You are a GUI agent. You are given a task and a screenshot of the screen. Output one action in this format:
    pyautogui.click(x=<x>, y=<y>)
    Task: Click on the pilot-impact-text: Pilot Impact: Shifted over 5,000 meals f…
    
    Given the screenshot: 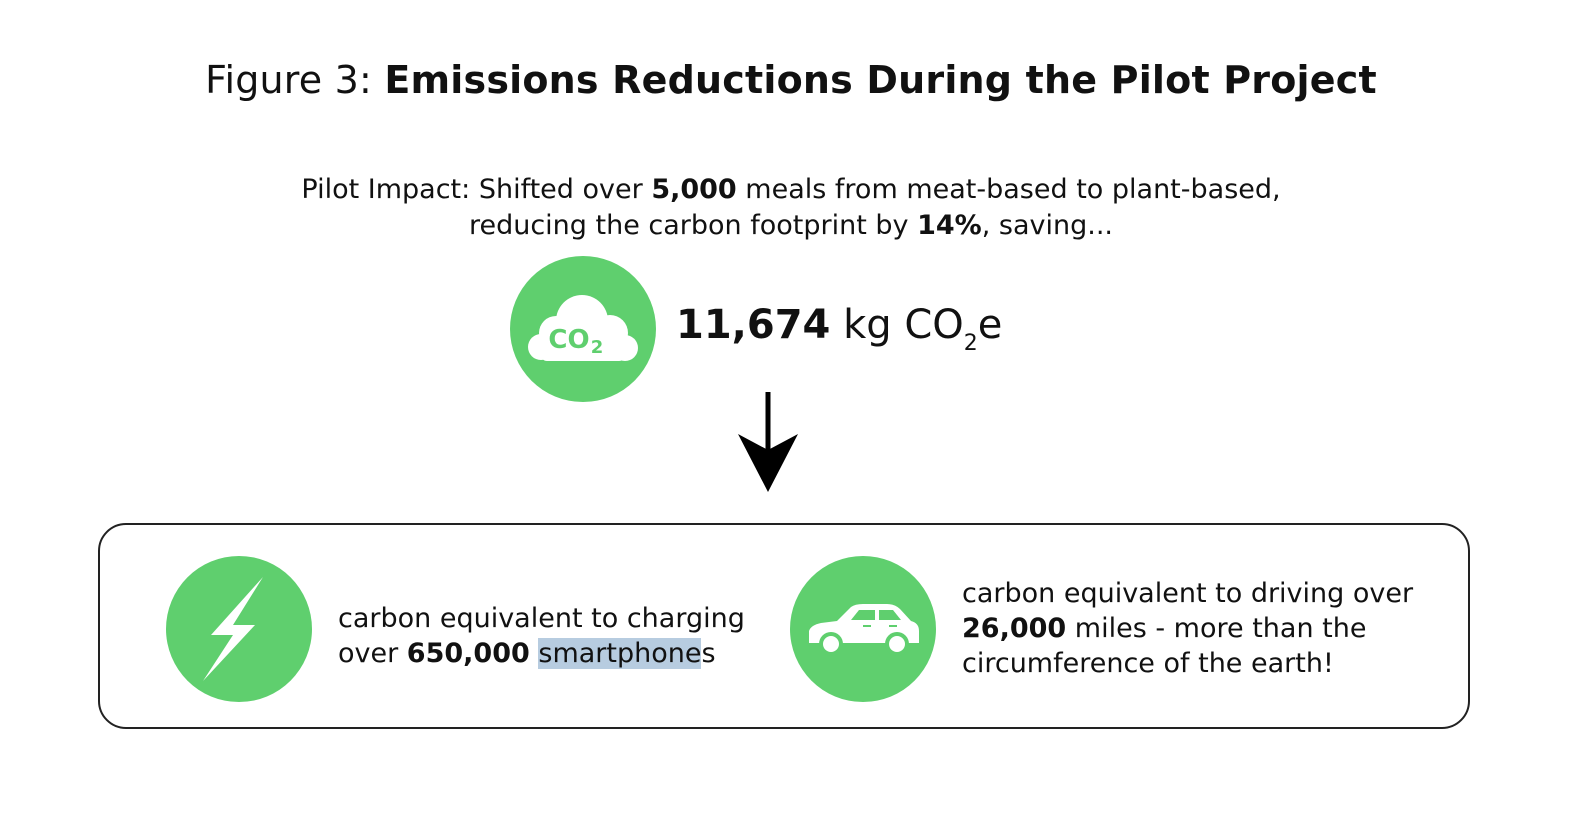 What is the action you would take?
    pyautogui.click(x=791, y=208)
    